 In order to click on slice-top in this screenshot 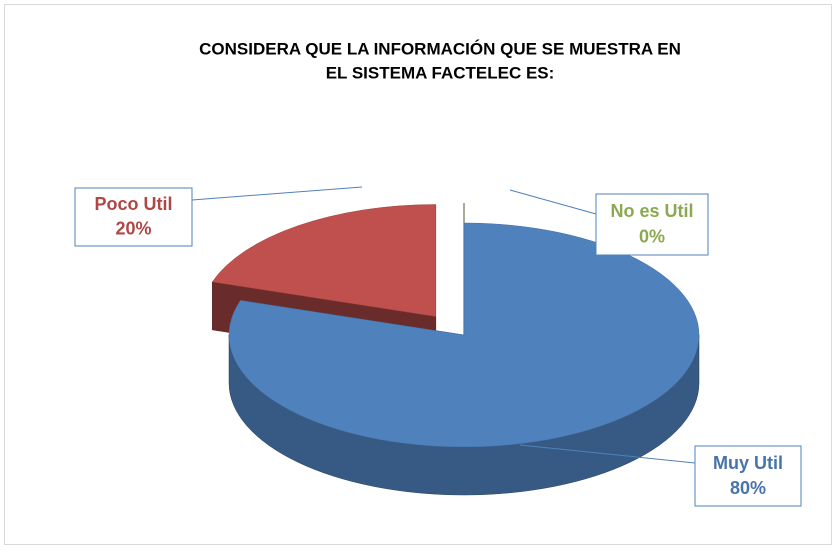, I will do `click(324, 260)`.